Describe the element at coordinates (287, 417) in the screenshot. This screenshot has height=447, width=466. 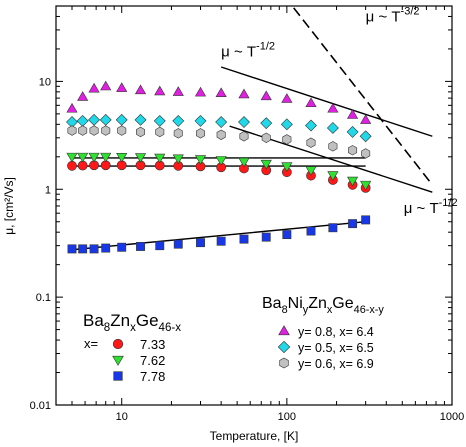
I see `x-tick-label: 100` at that location.